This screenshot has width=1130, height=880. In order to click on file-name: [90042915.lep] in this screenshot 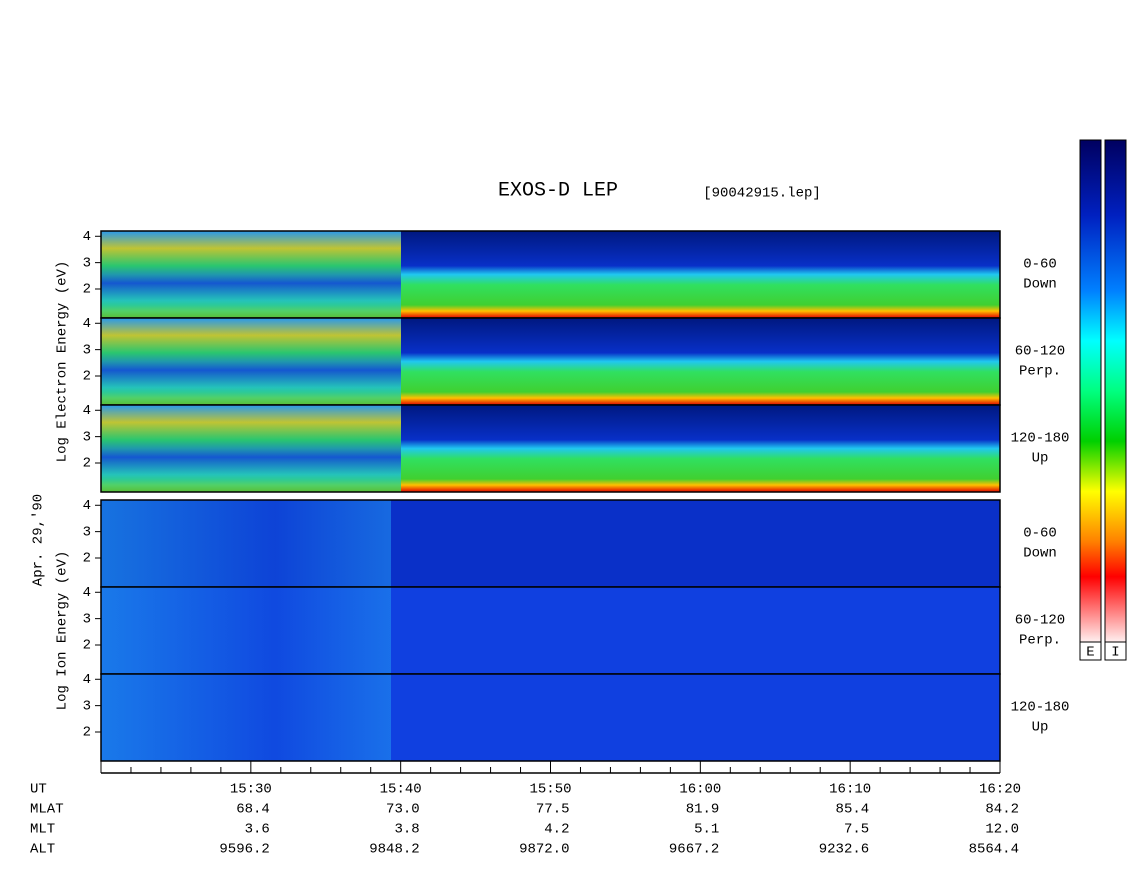, I will do `click(762, 194)`.